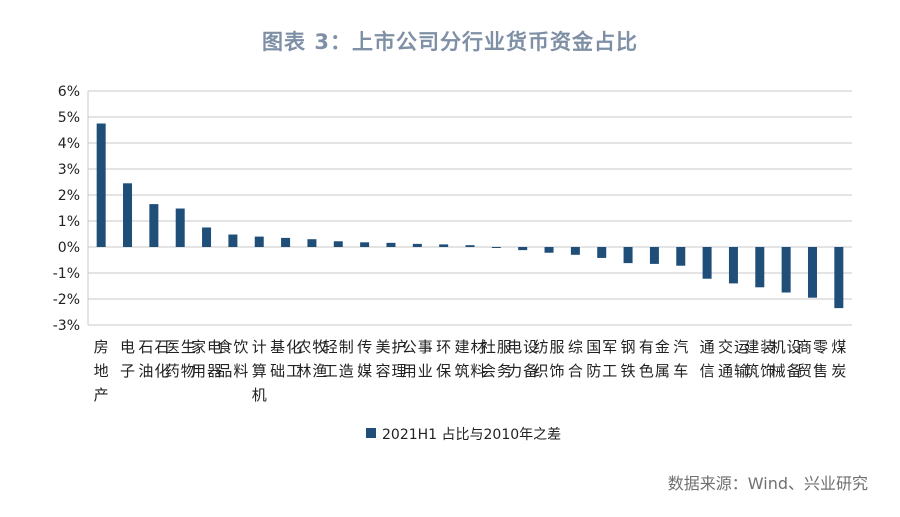  What do you see at coordinates (69, 144) in the screenshot?
I see `y-tick-label: 4%` at bounding box center [69, 144].